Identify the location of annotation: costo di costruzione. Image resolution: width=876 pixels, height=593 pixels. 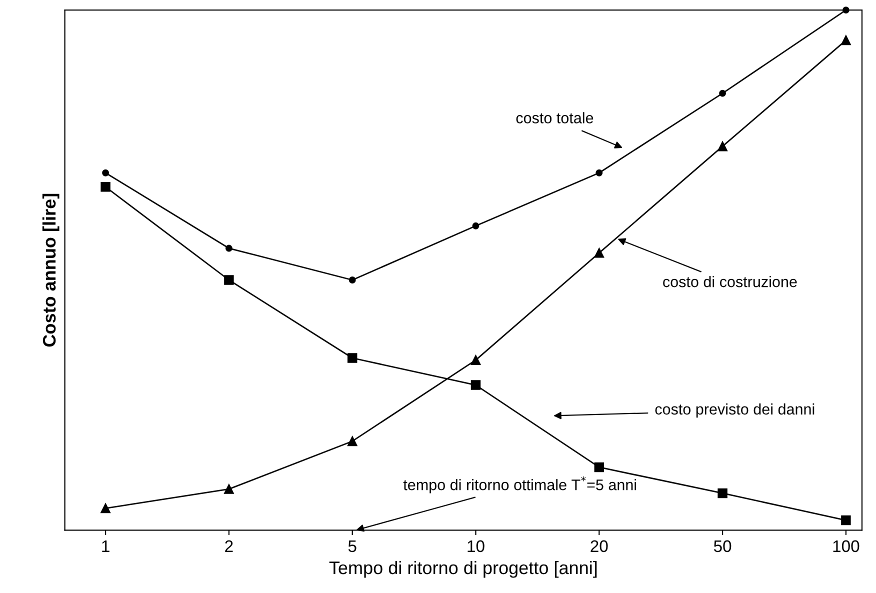
(730, 282).